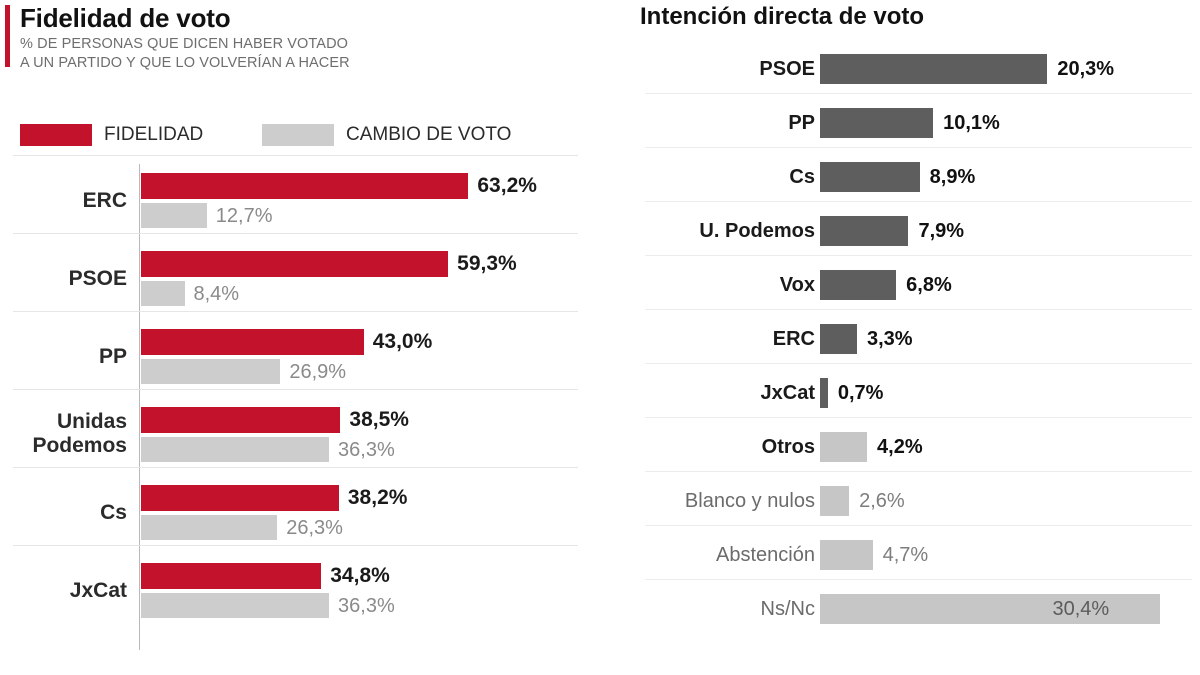 The image size is (1200, 675). Describe the element at coordinates (379, 419) in the screenshot. I see `value-label-fidelidad: 38,5%` at that location.